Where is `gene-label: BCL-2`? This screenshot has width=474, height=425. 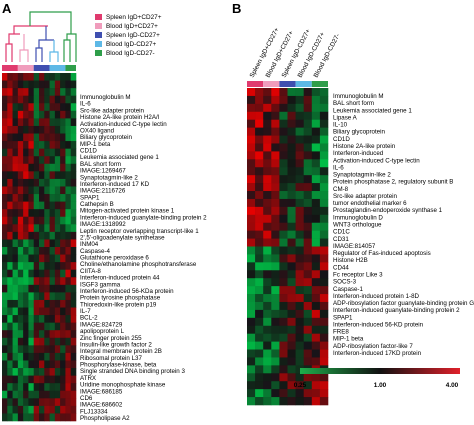 gene-label: BCL-2 is located at coordinates (89, 318).